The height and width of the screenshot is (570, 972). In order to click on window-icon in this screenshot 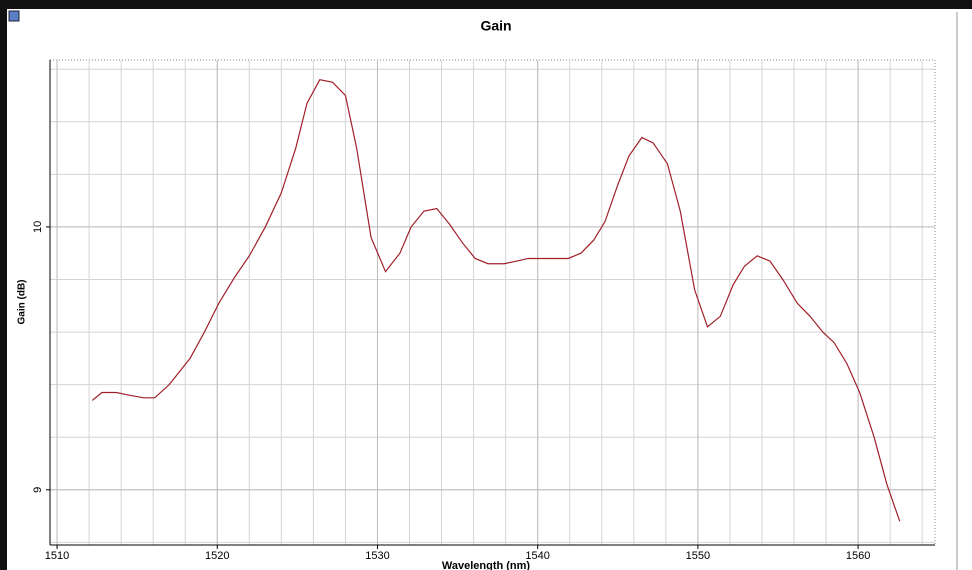, I will do `click(14, 16)`.